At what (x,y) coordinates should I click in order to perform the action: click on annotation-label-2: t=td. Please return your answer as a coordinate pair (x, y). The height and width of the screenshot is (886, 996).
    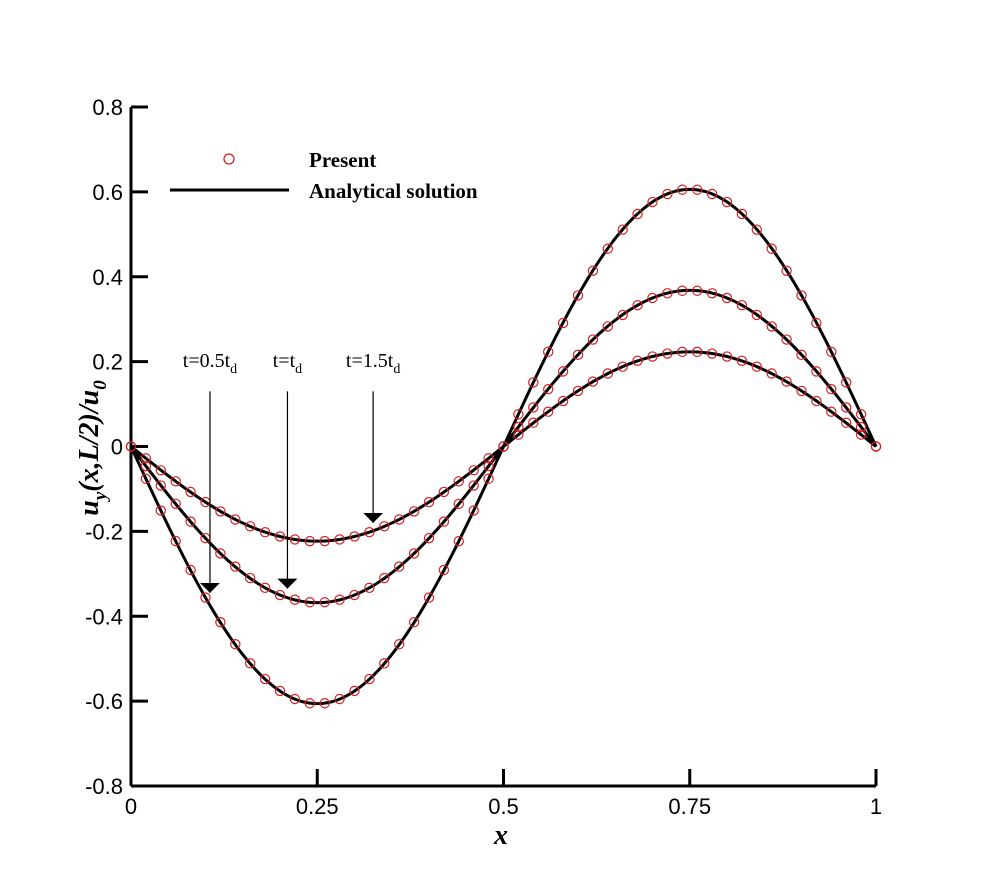
    Looking at the image, I should click on (287, 363).